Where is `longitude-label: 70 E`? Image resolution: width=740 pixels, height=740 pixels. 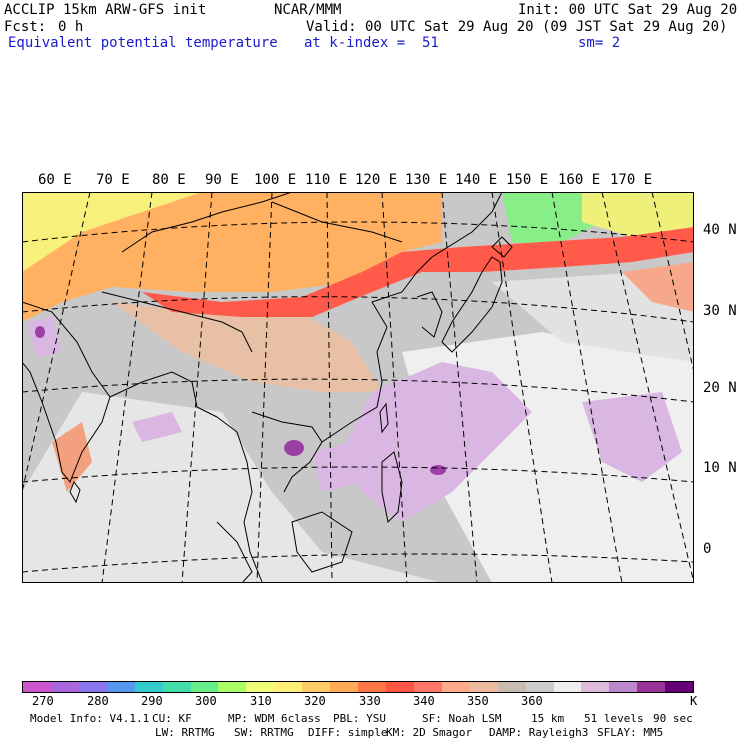
longitude-label: 70 E is located at coordinates (113, 180).